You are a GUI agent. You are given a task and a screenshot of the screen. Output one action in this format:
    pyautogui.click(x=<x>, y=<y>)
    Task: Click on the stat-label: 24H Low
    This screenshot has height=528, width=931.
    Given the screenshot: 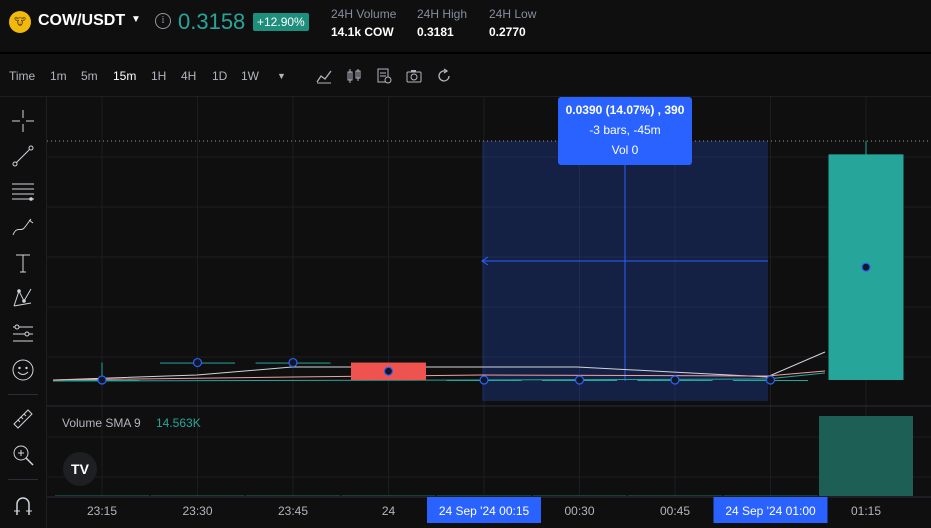 What is the action you would take?
    pyautogui.click(x=513, y=14)
    